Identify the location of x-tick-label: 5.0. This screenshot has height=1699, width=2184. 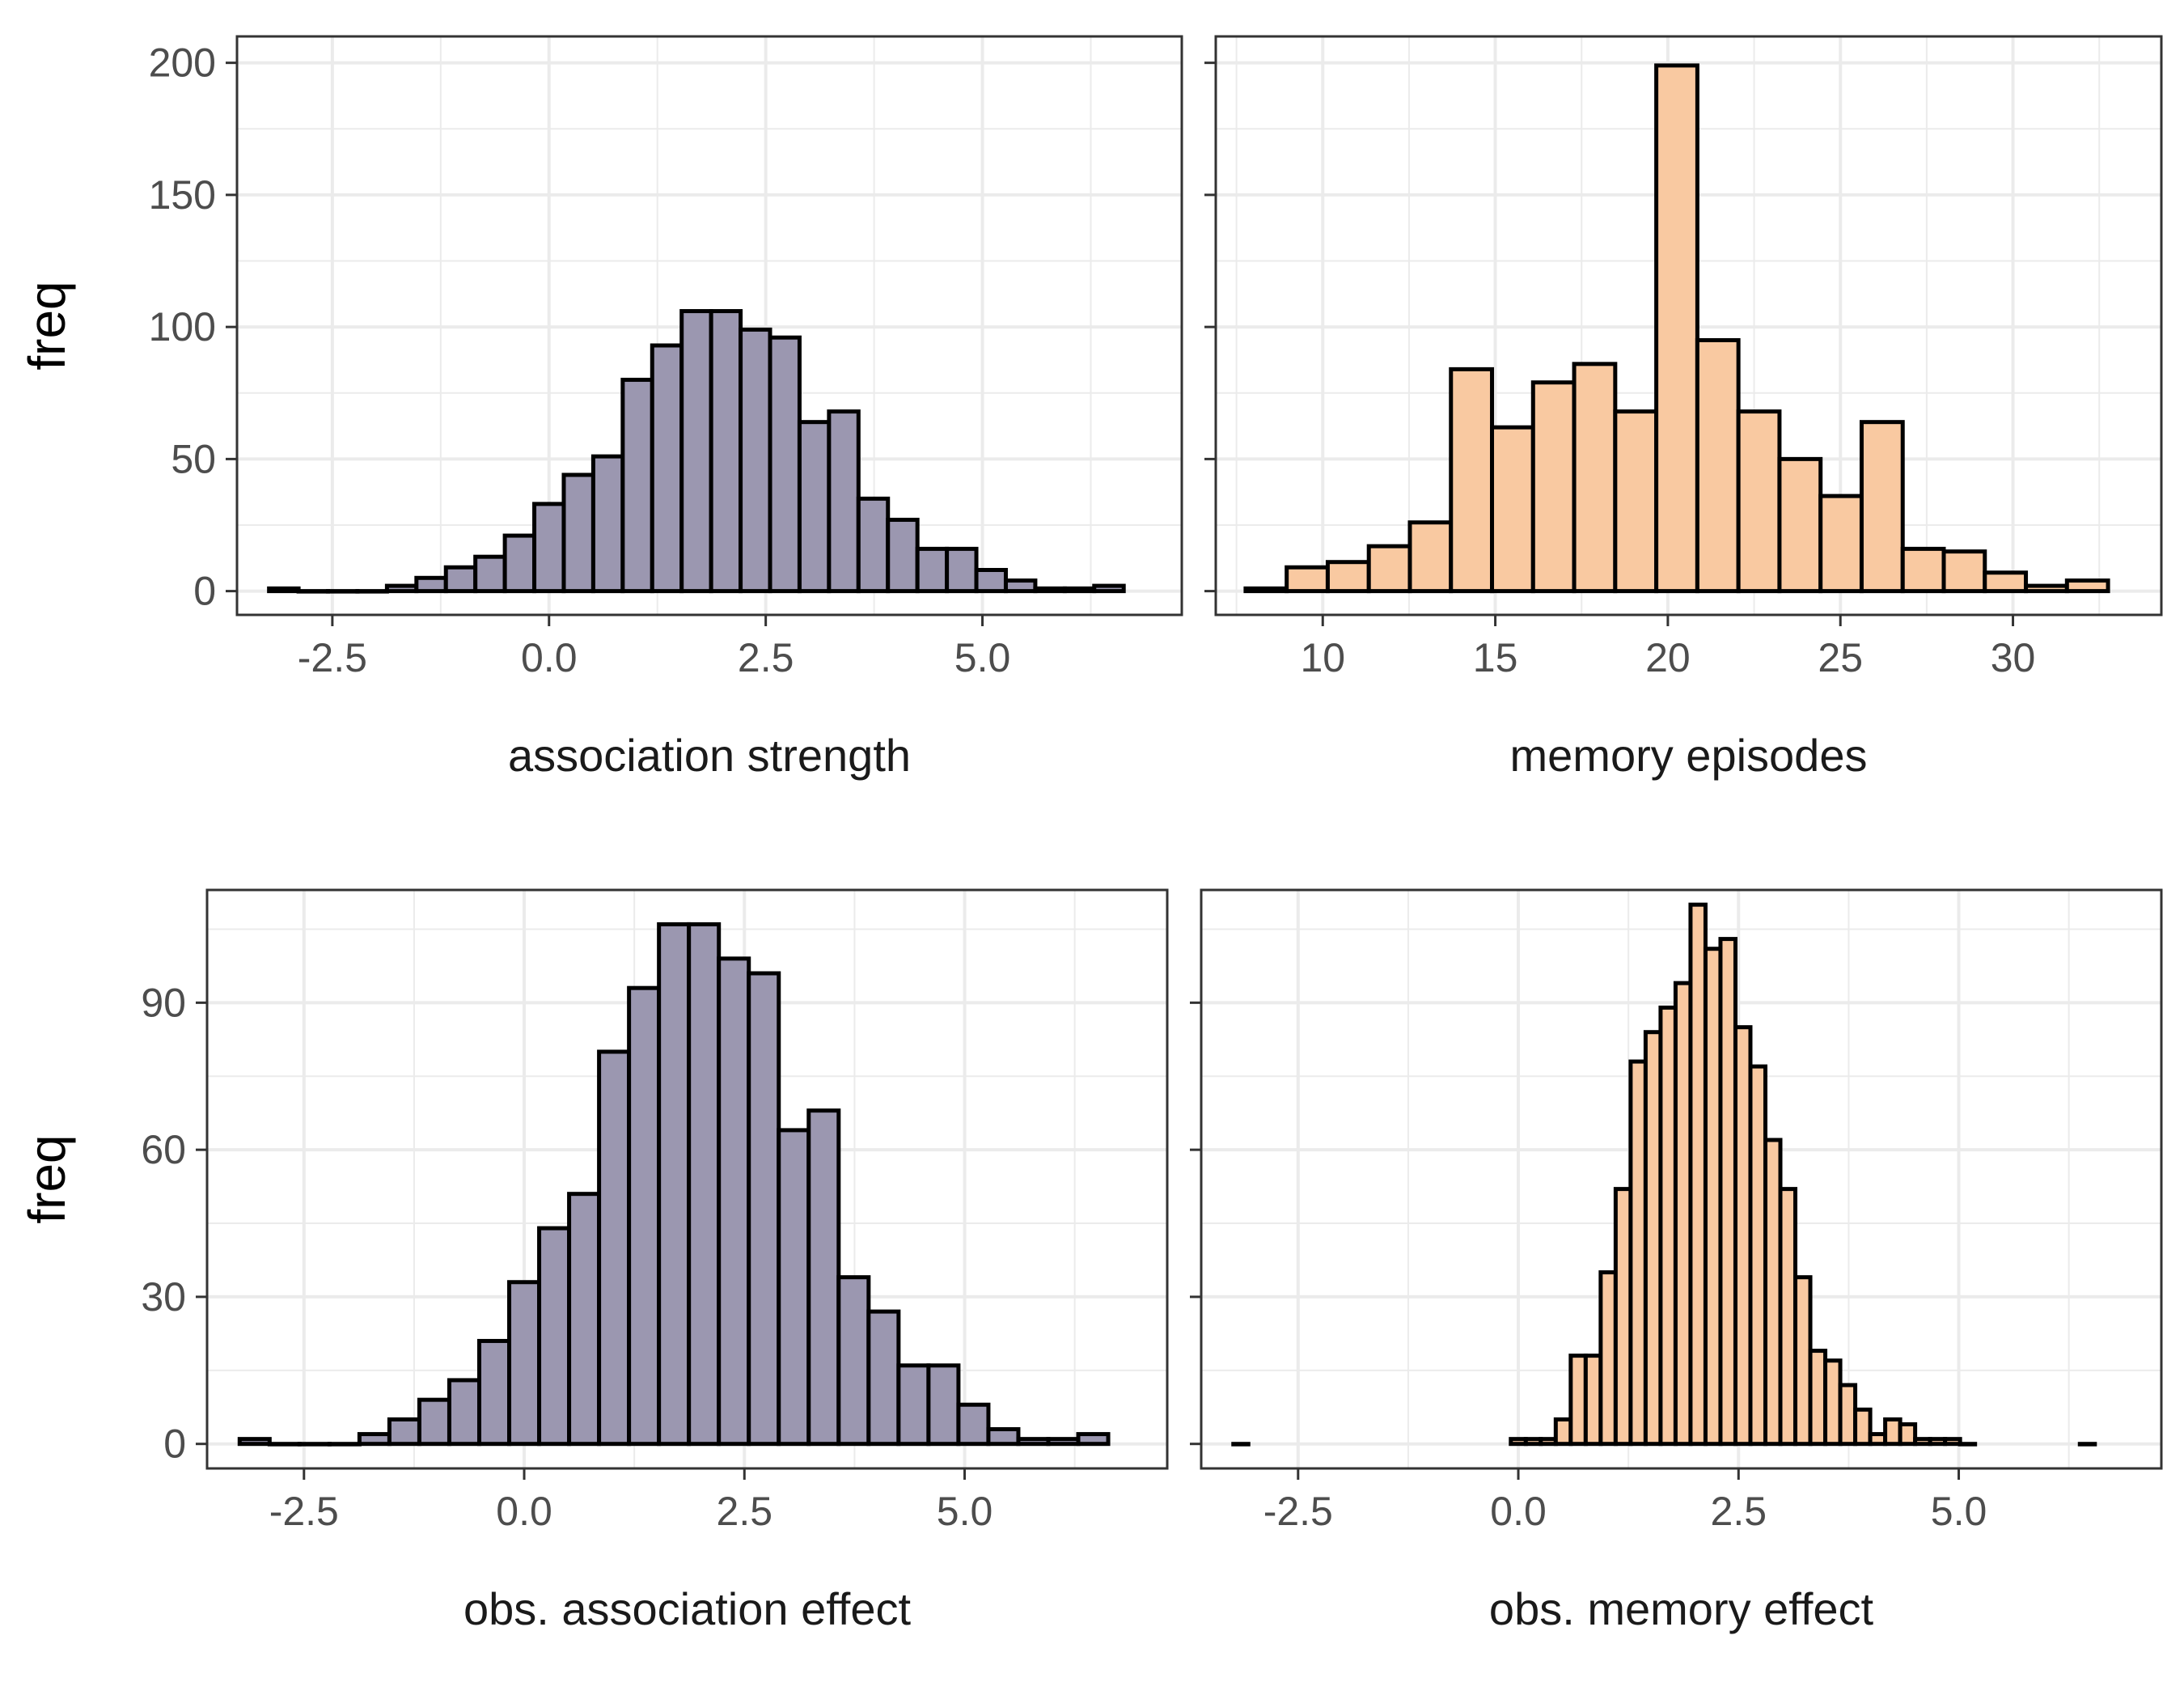
(982, 657).